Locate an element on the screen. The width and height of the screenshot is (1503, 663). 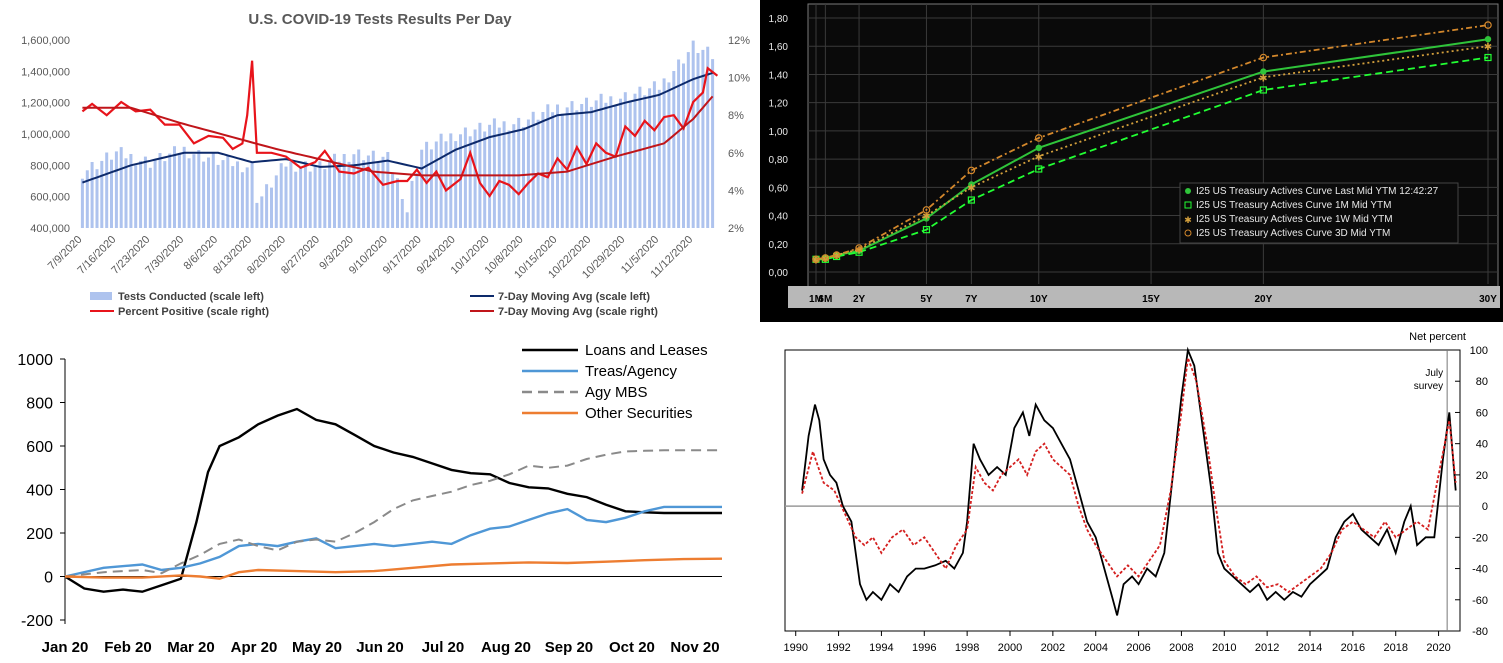
x-tick-label: 20Y is located at coordinates (1263, 299).